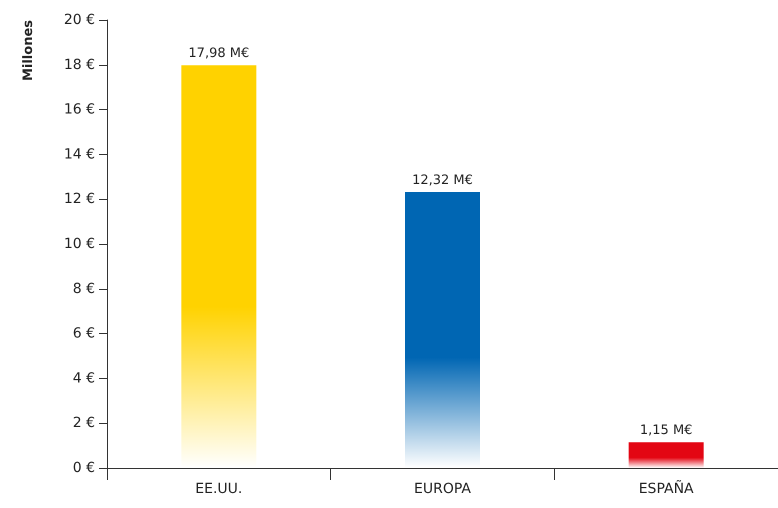 The height and width of the screenshot is (508, 778). What do you see at coordinates (28, 51) in the screenshot?
I see `y-axis-title: Millones` at bounding box center [28, 51].